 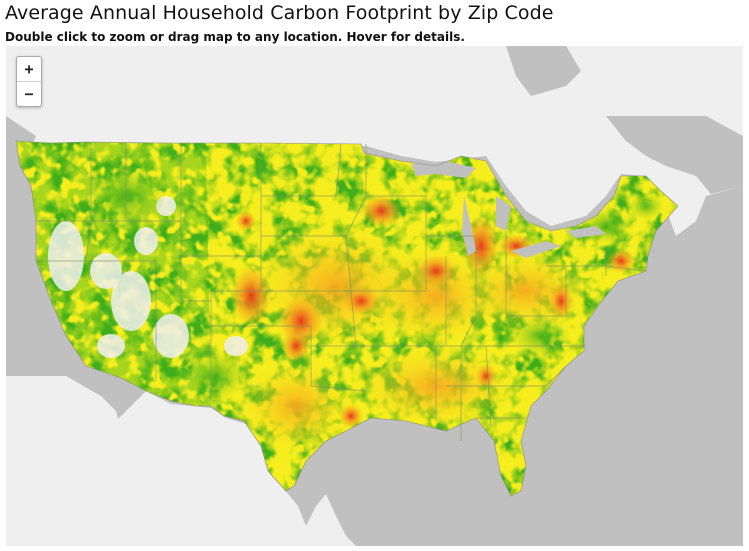 I want to click on zoom-out-button: −, so click(x=29, y=93).